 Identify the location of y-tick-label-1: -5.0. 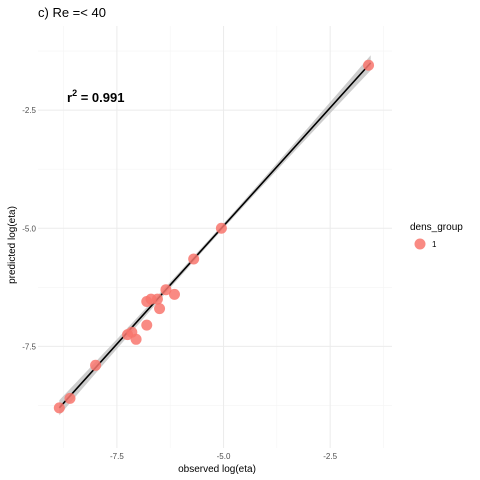
(29, 228).